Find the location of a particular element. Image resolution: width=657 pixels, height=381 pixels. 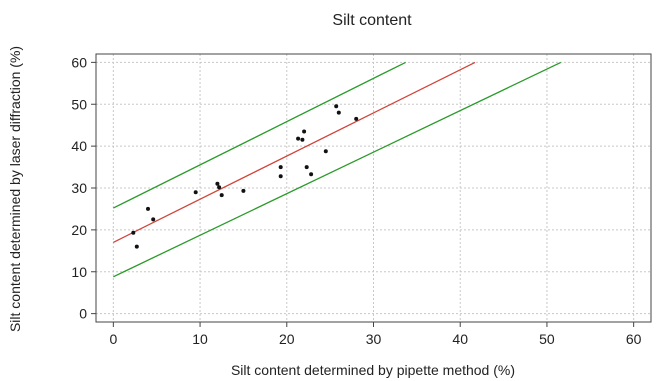

y-tick-label: 30 is located at coordinates (79, 188).